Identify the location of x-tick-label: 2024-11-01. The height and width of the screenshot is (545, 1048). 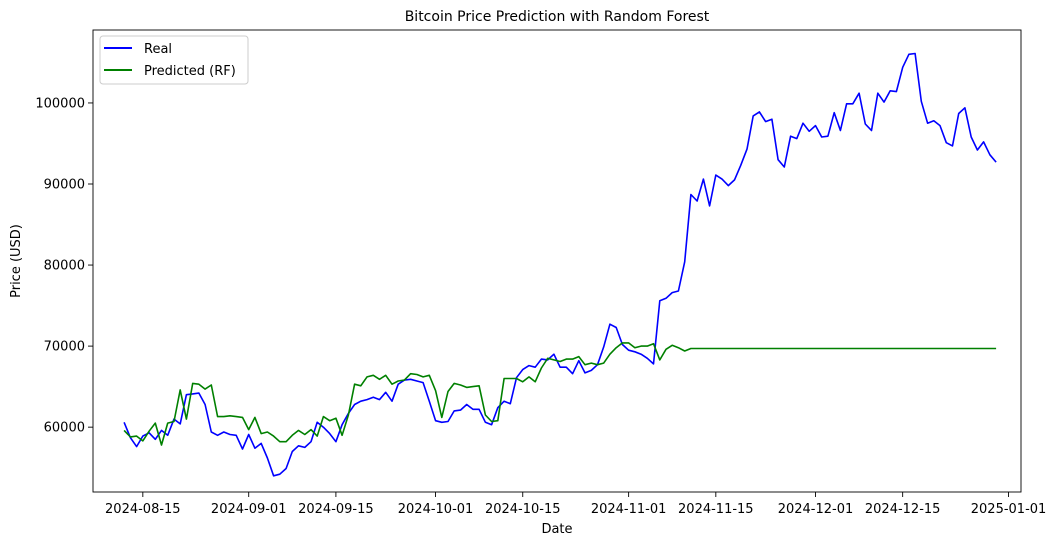
(629, 509).